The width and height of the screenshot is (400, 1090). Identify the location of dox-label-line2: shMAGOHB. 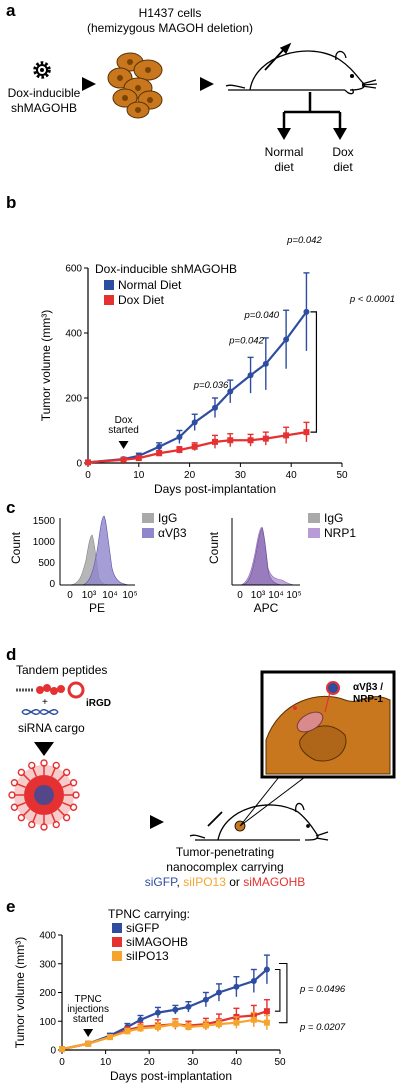
(44, 108).